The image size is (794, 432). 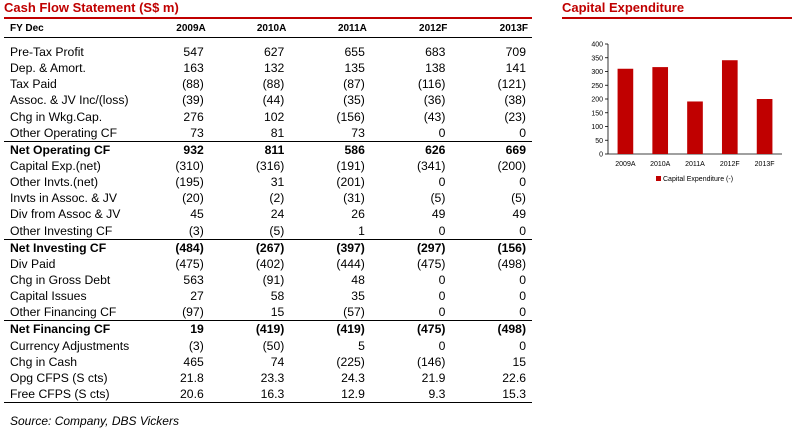 What do you see at coordinates (268, 149) in the screenshot?
I see `table-row-total: Net Operating CF 932 811 586 626 669` at bounding box center [268, 149].